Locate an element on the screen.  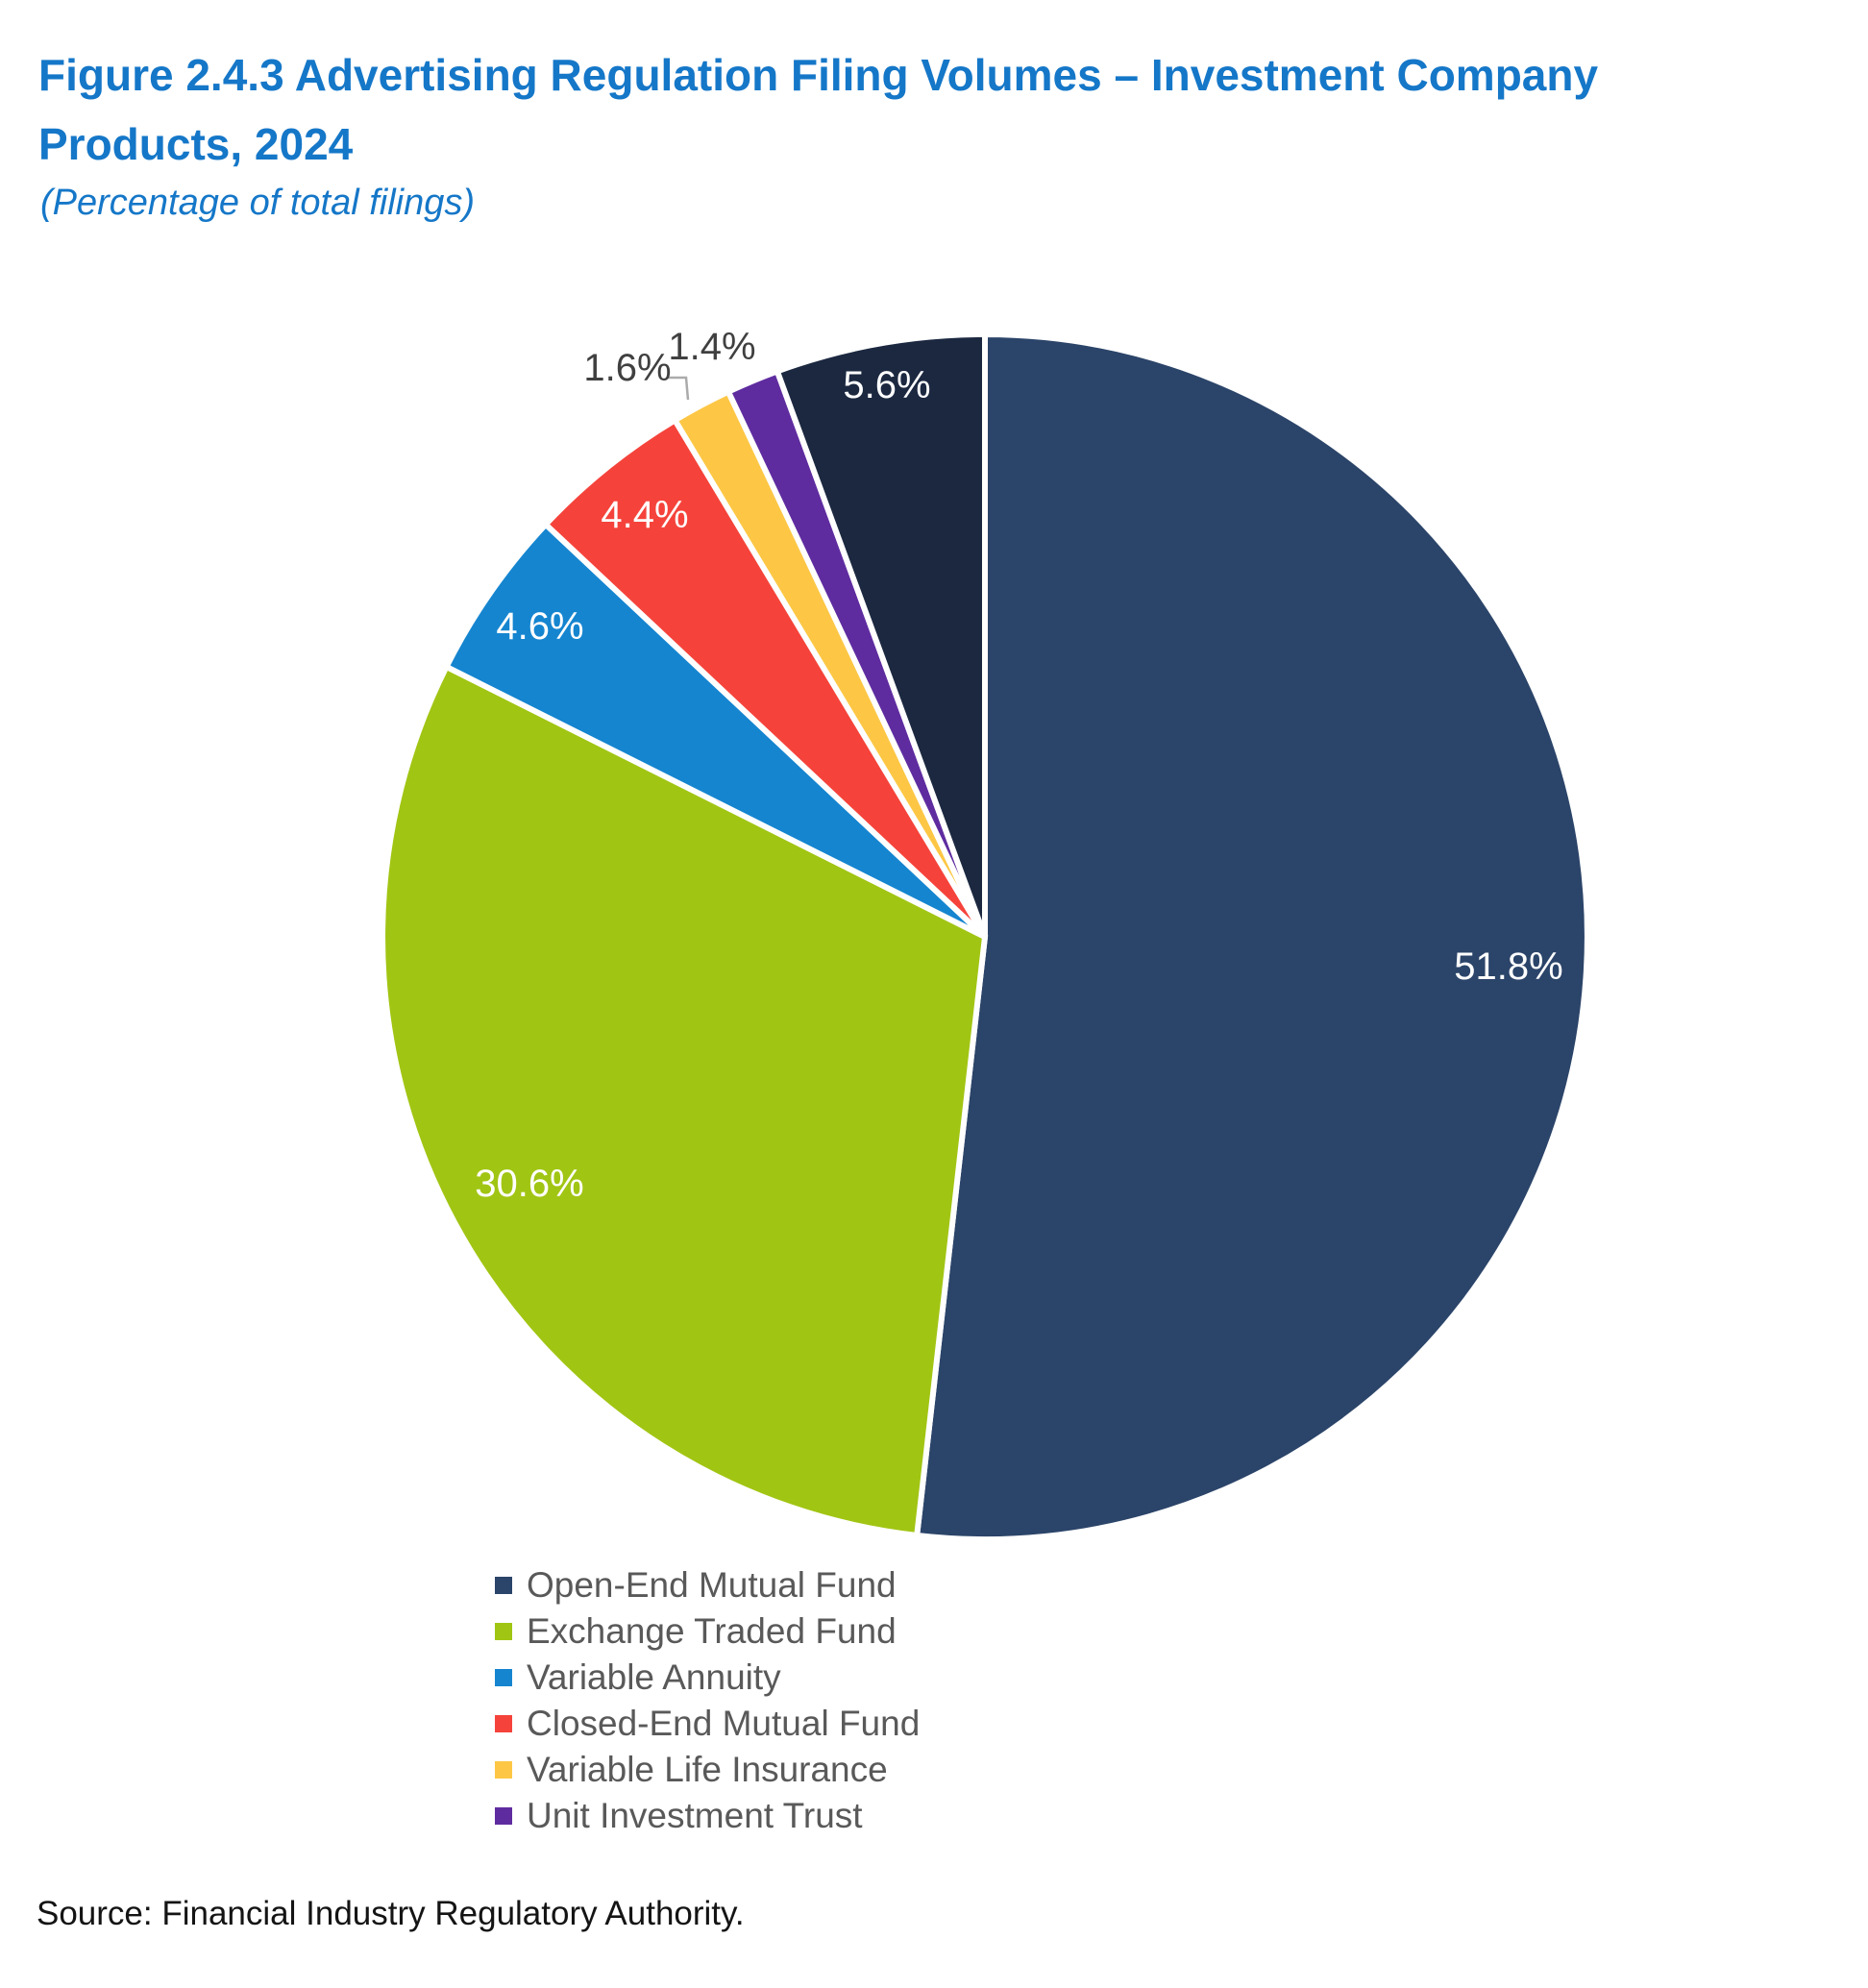
legend-swatch-variable-life-insurance is located at coordinates (504, 1770).